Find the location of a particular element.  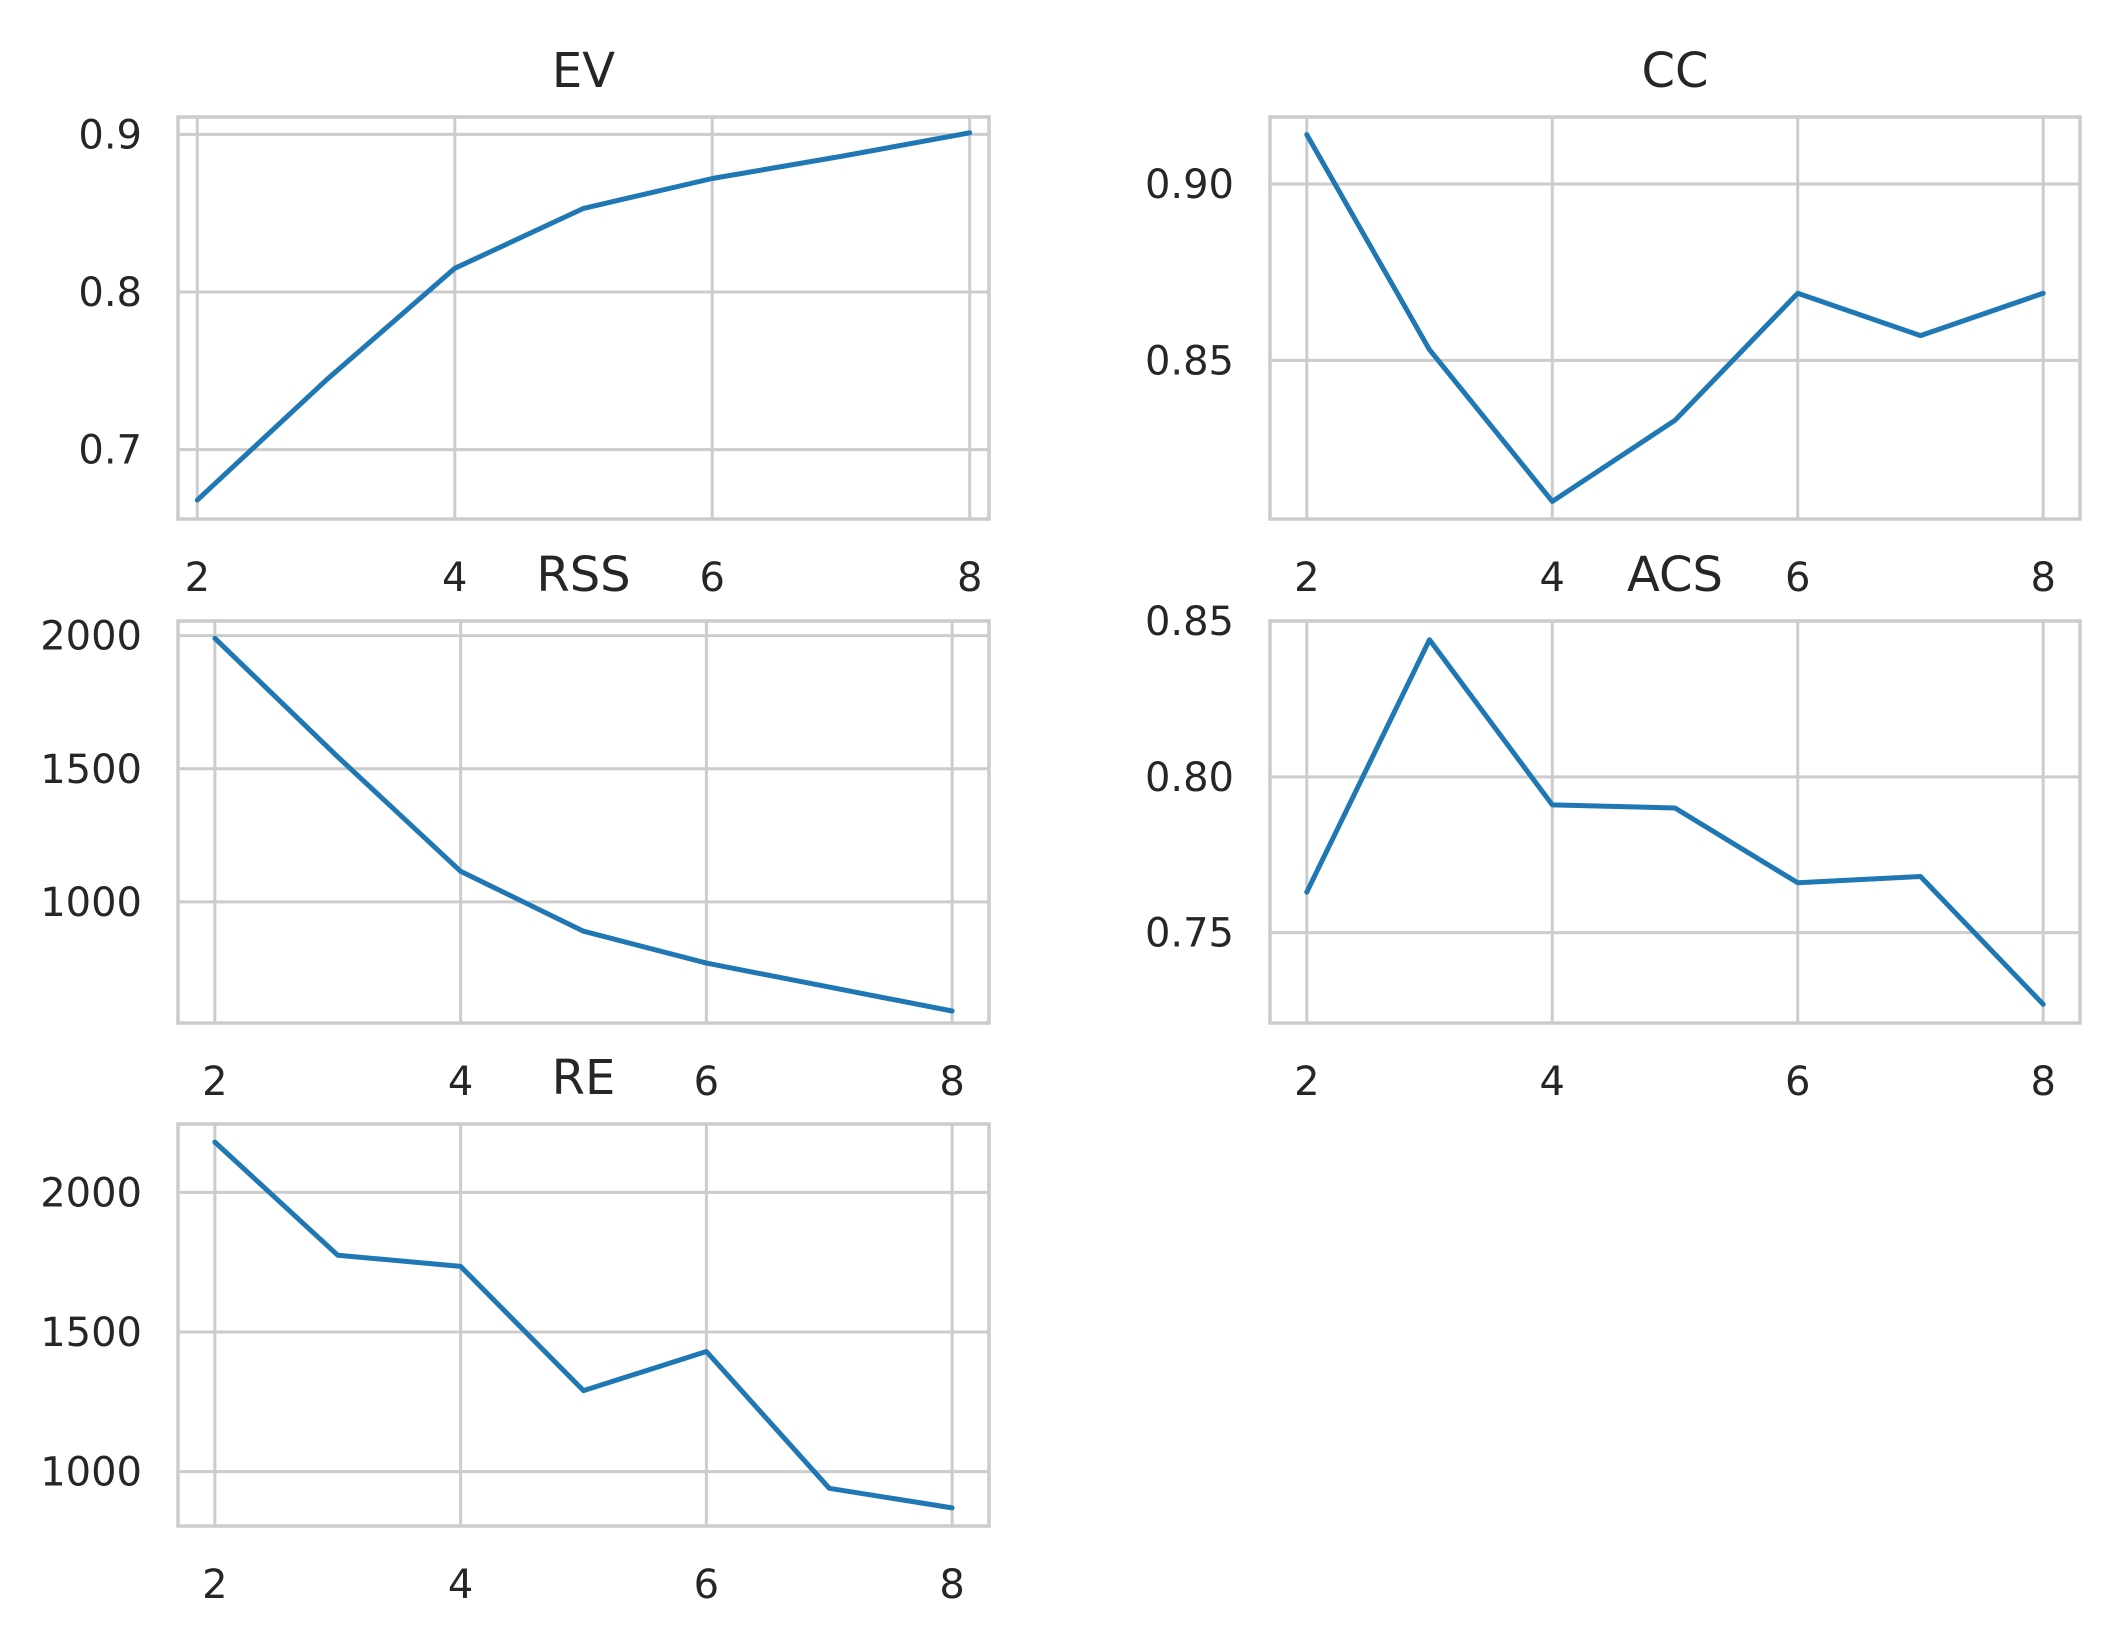

cc-axes-frame is located at coordinates (1675, 318).